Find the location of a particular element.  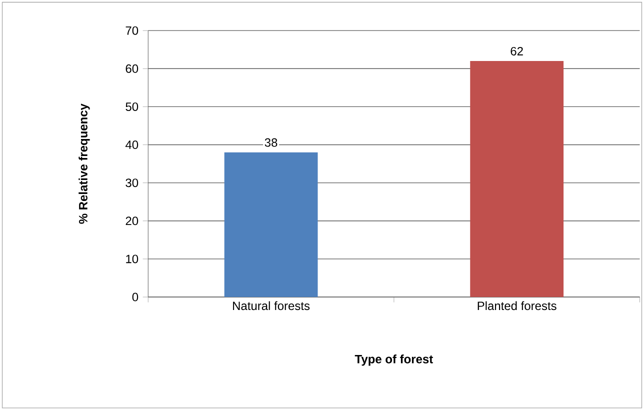

y-tick-label: 60 is located at coordinates (132, 68).